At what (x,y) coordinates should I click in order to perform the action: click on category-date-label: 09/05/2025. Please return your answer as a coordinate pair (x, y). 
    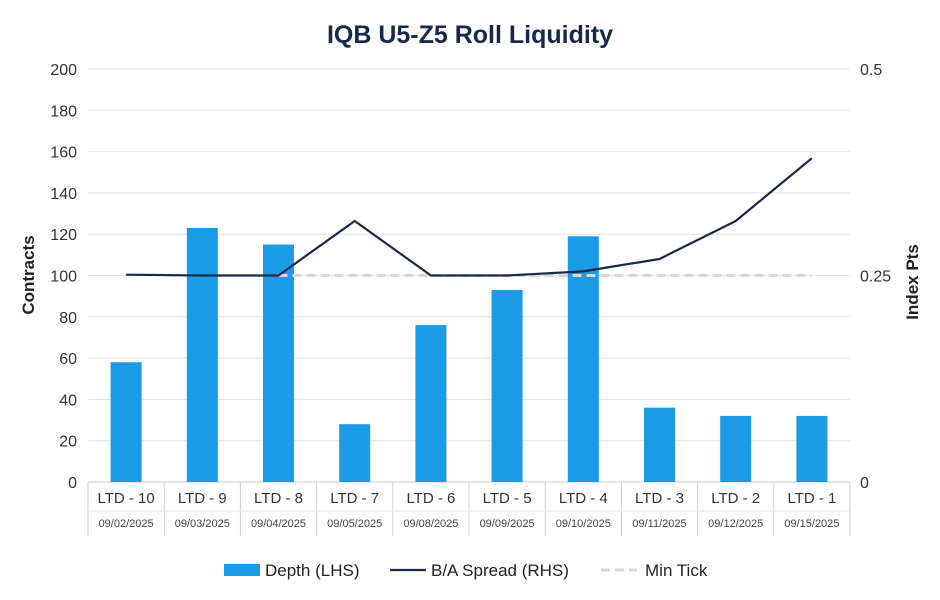
    Looking at the image, I should click on (354, 524).